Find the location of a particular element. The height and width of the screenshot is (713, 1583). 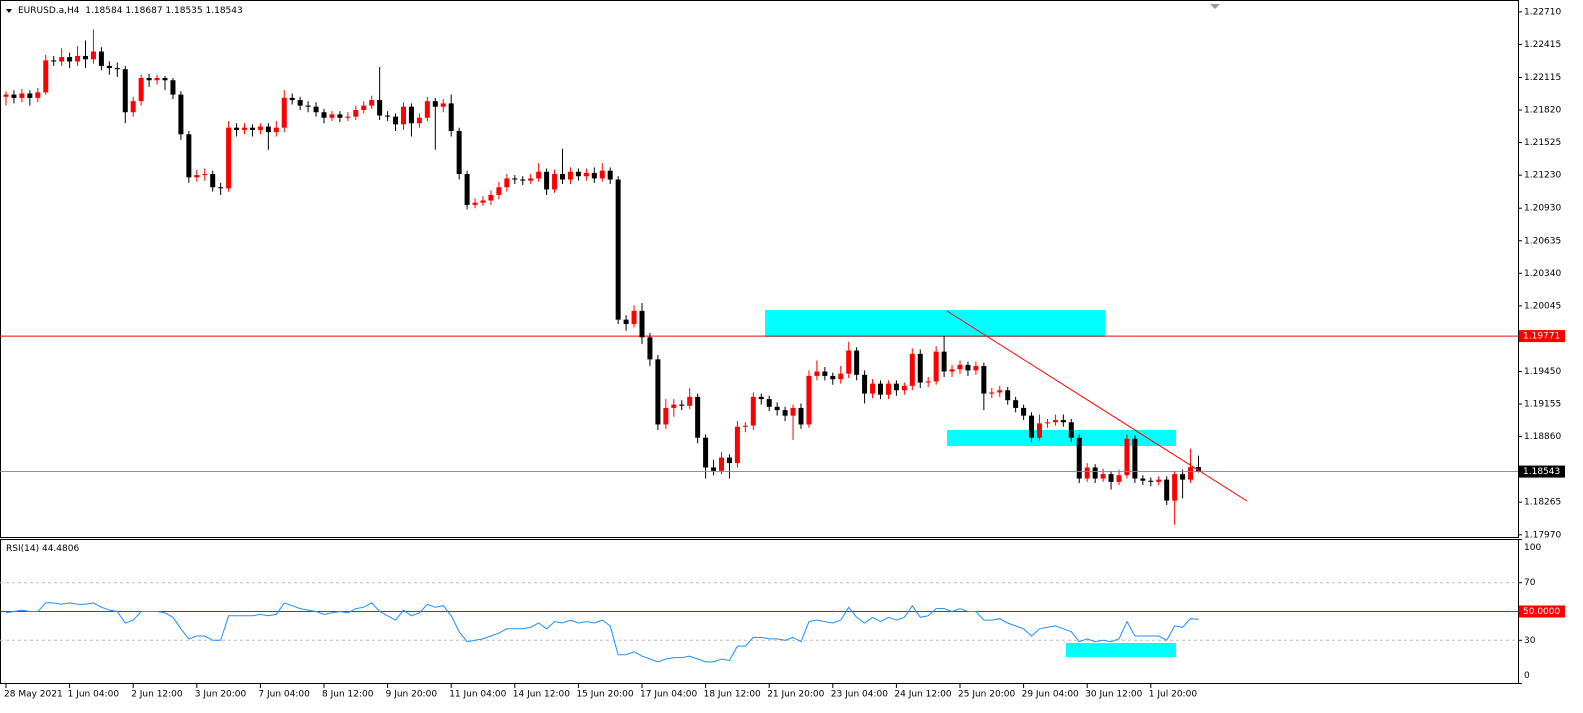

y-tick-label: 1.18860 is located at coordinates (1542, 437).